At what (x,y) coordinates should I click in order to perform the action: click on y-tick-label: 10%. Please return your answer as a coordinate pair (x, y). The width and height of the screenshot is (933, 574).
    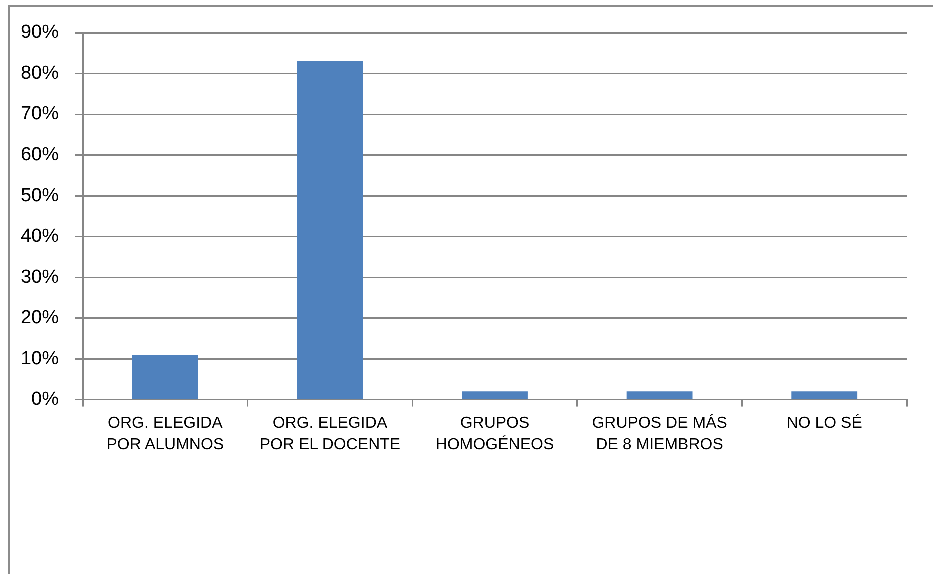
    Looking at the image, I should click on (40, 359).